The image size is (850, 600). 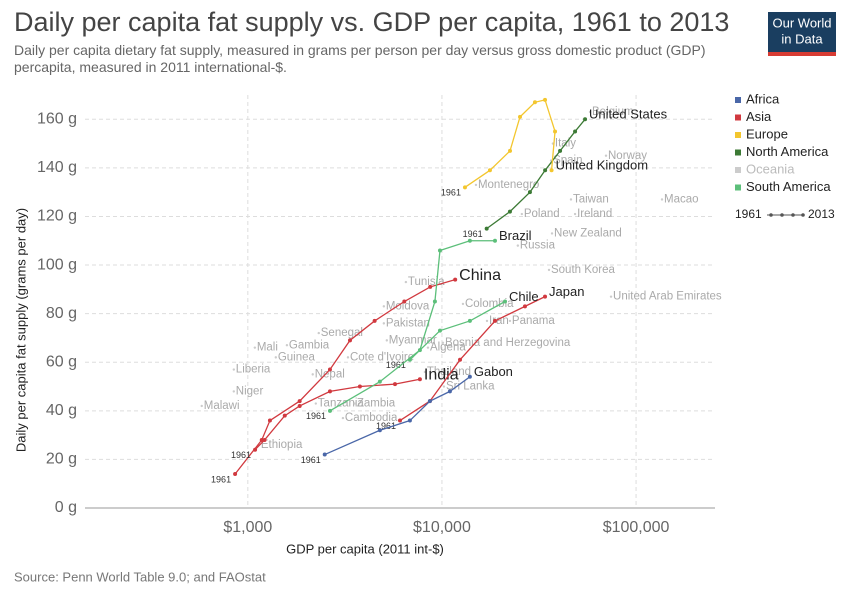 I want to click on x-tick-label: $10,000, so click(x=442, y=527).